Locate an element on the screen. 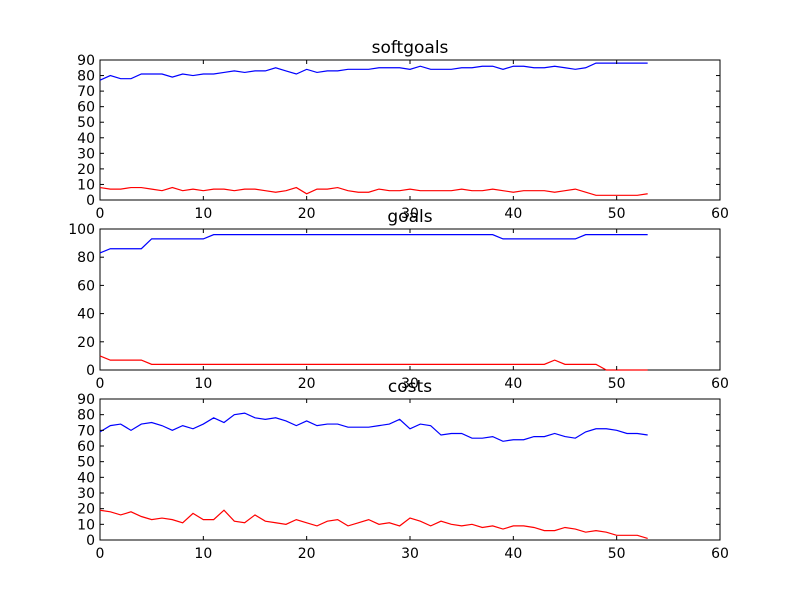  costs-x-tick-label: 60 is located at coordinates (720, 554).